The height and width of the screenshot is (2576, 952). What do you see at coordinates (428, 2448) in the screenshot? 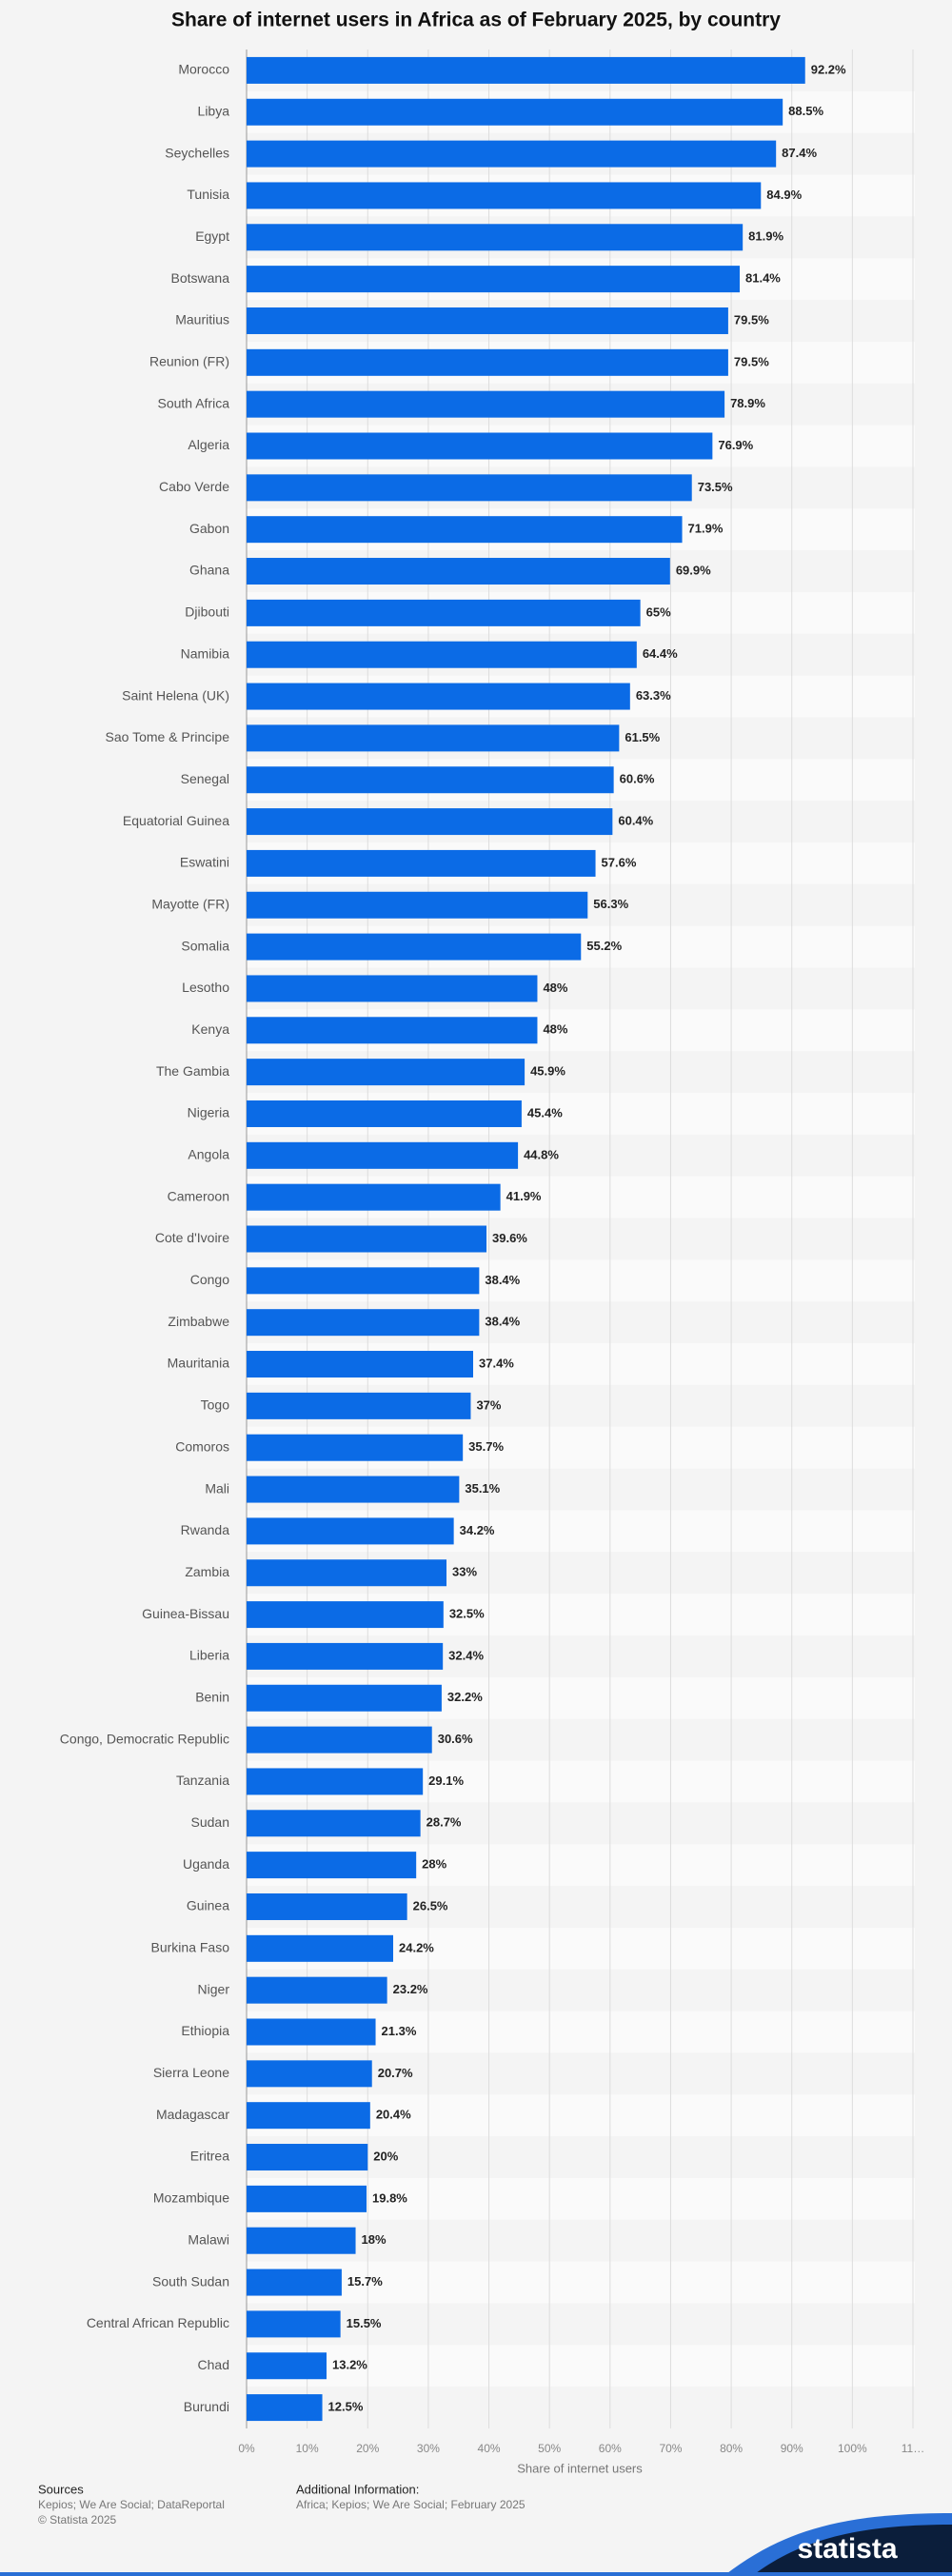
I see `x-tick-label: 30%` at bounding box center [428, 2448].